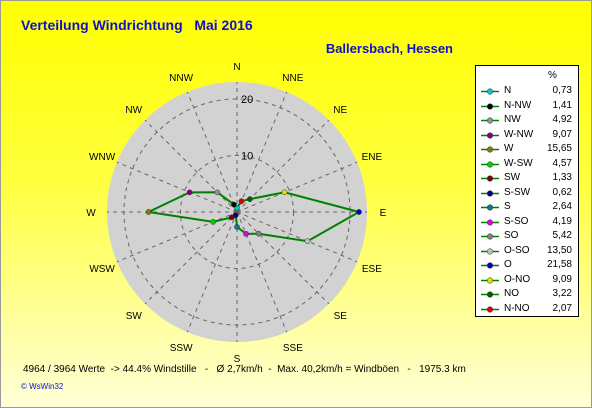 This screenshot has width=592, height=408. I want to click on data-point-nnw, so click(234, 204).